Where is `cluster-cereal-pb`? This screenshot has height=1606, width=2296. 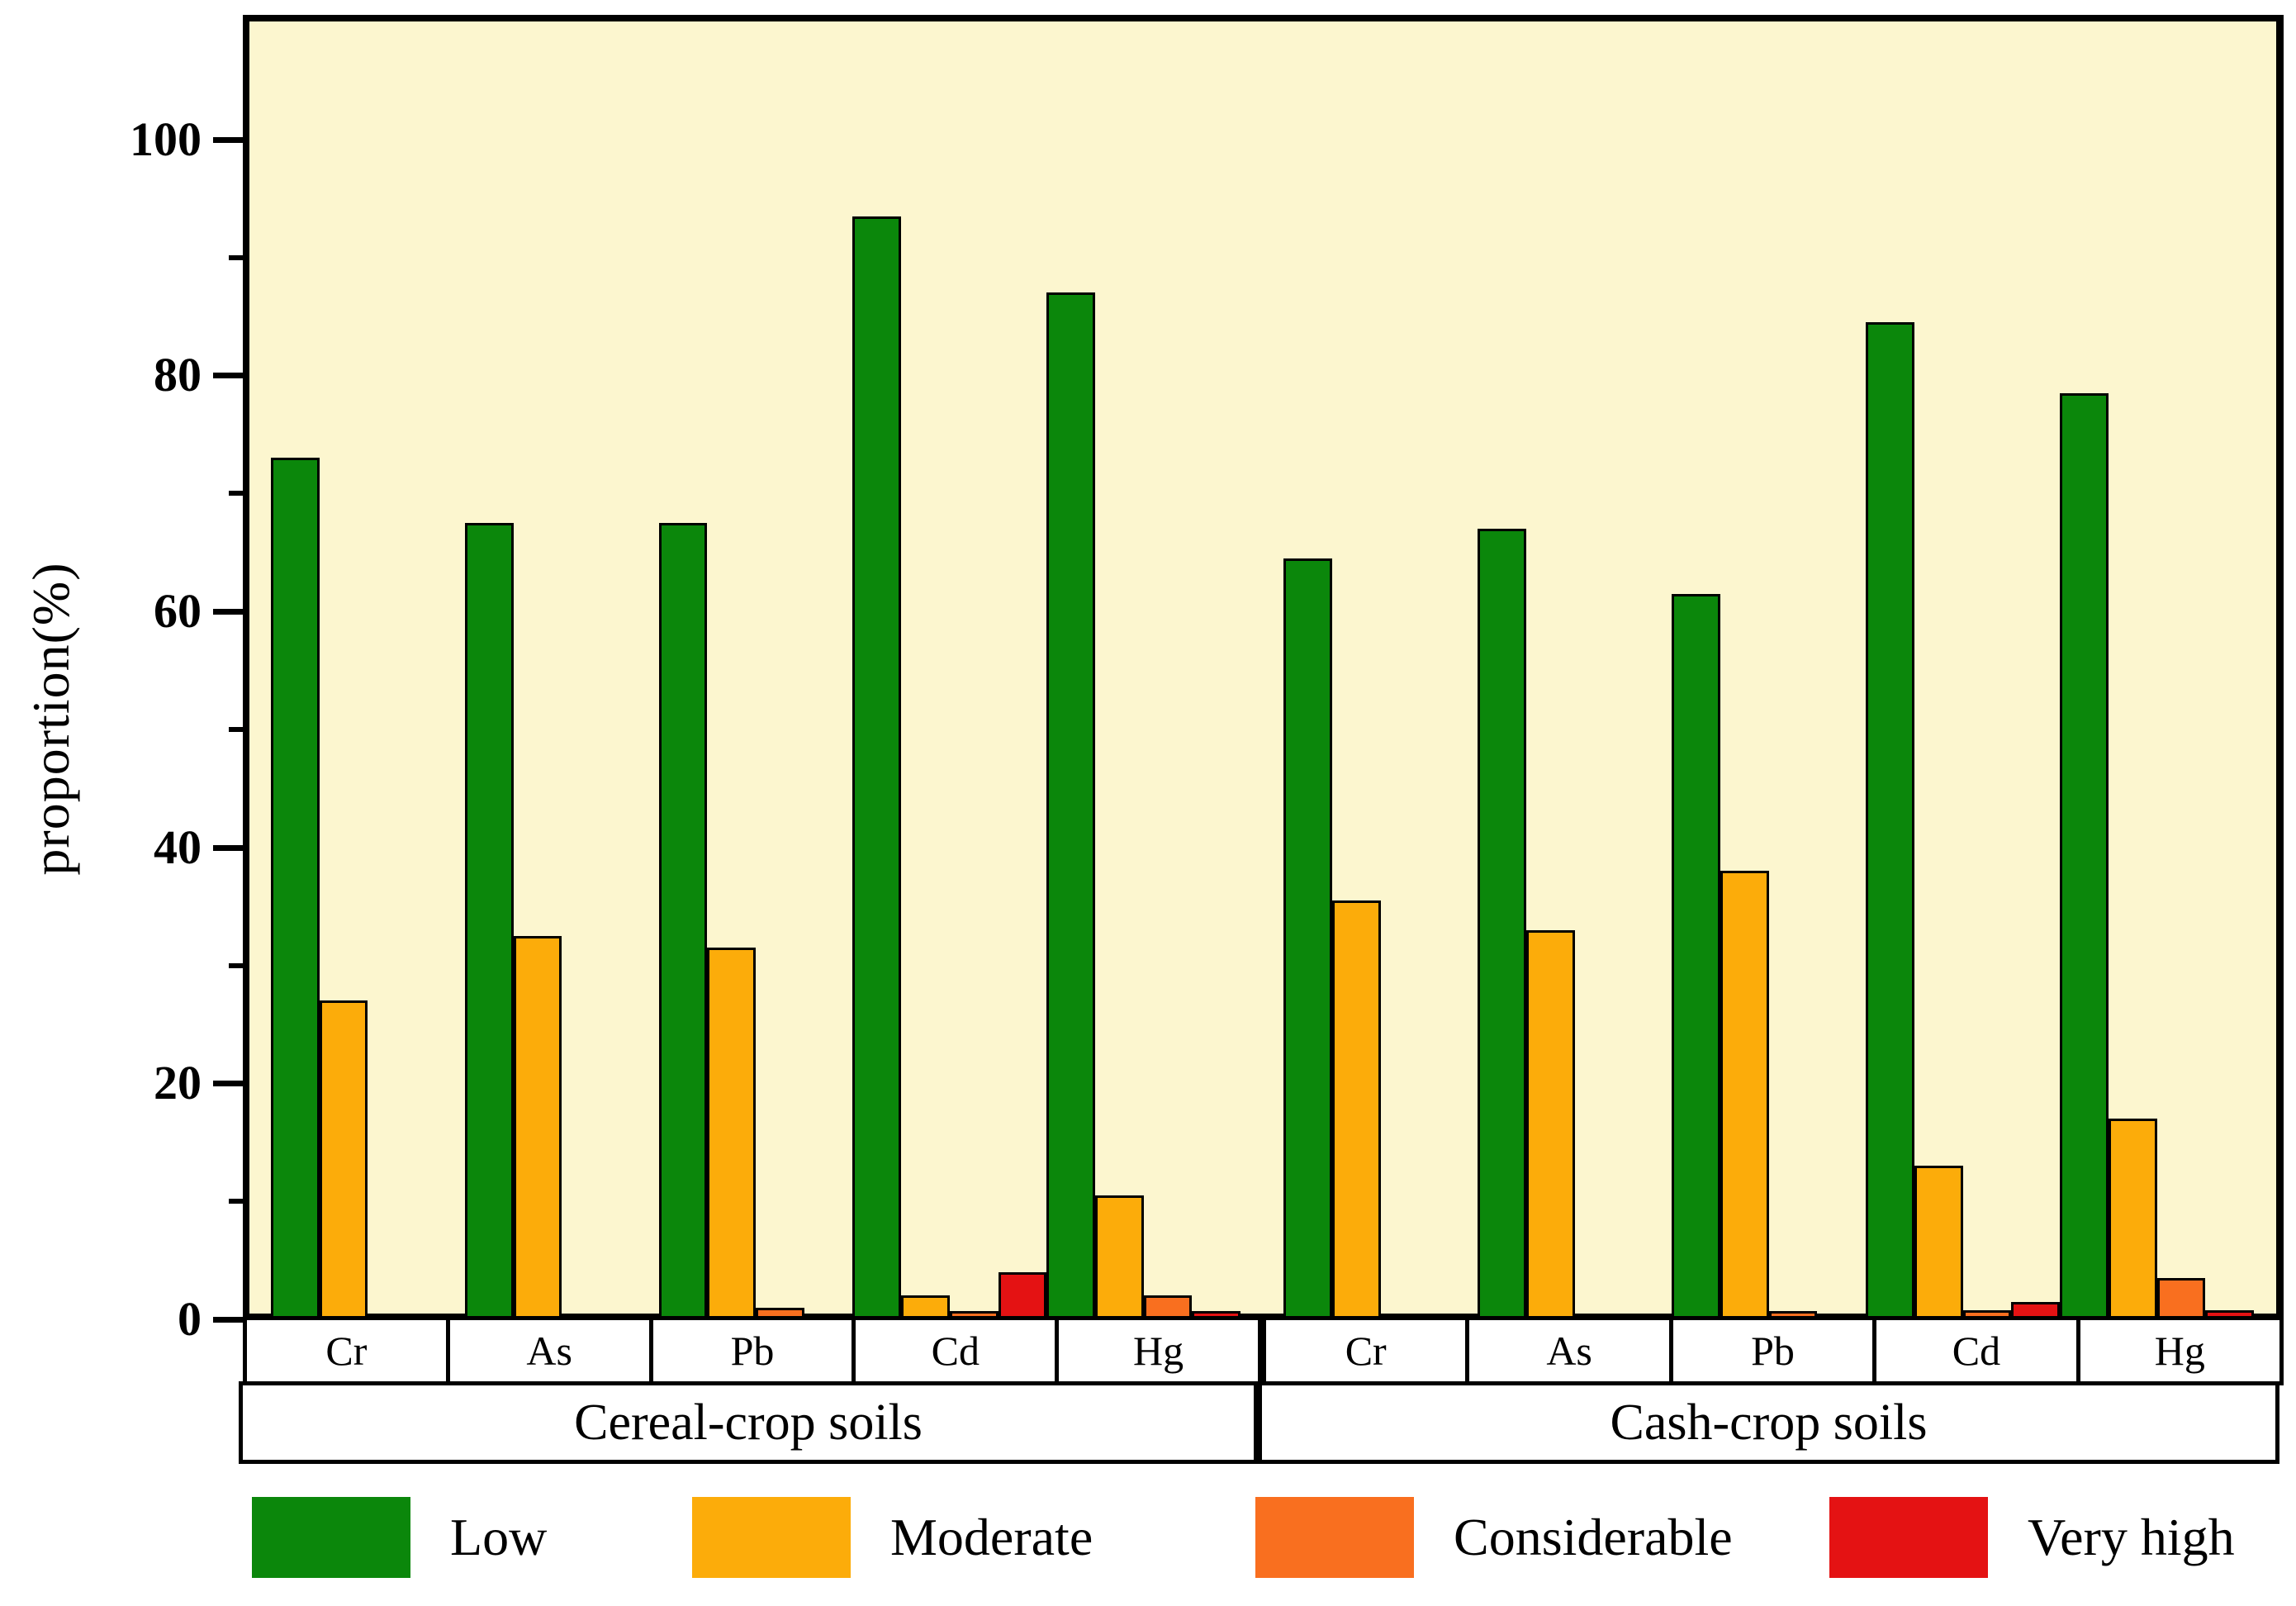 cluster-cereal-pb is located at coordinates (755, 670).